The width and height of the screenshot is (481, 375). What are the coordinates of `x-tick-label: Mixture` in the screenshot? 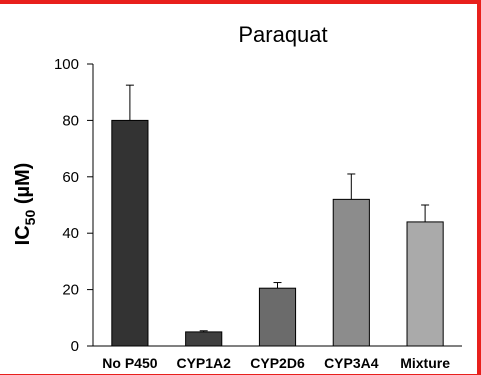 It's located at (425, 363).